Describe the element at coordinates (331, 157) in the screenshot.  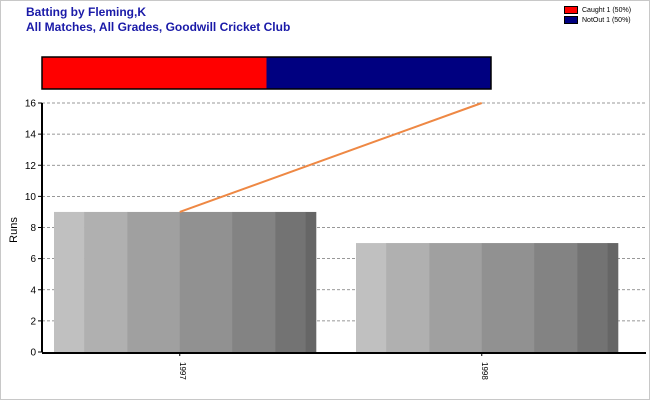
I see `cumulative-line` at that location.